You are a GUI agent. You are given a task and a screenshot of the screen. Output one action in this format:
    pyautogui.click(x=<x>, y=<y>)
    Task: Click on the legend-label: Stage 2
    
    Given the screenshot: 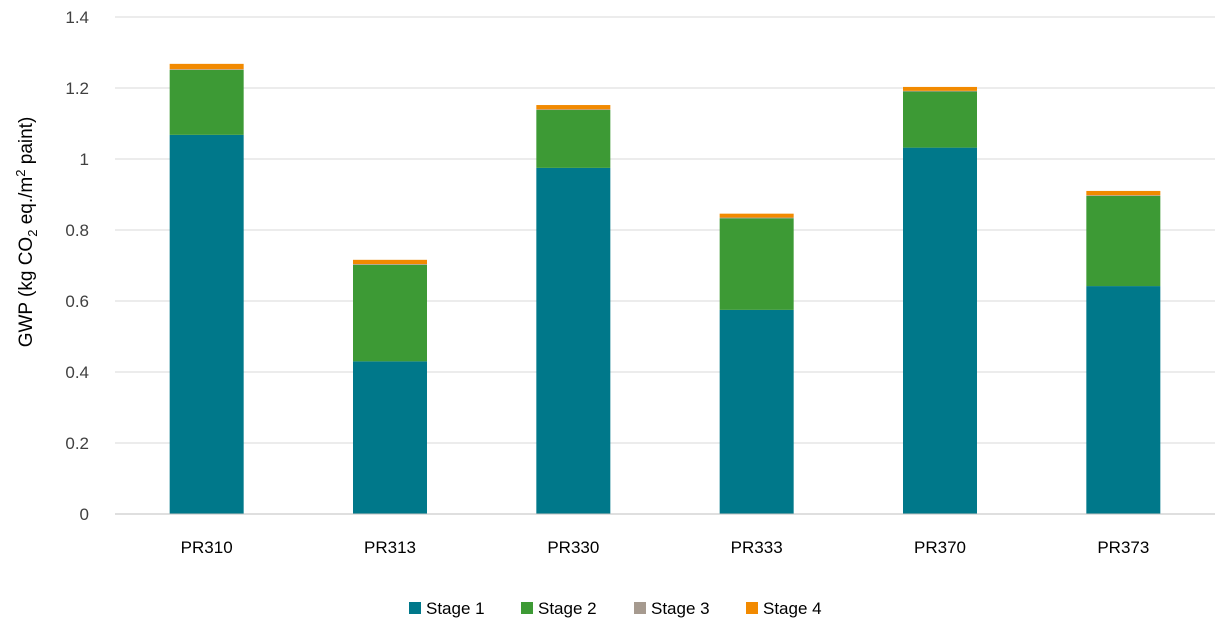 What is the action you would take?
    pyautogui.click(x=567, y=608)
    